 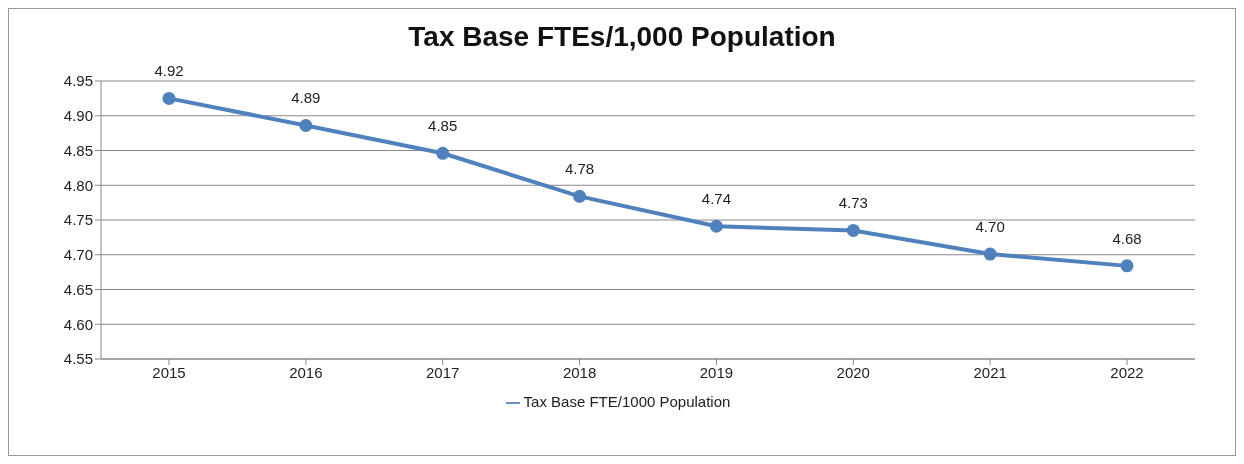 I want to click on y-tick-label: 4.95, so click(x=78, y=81).